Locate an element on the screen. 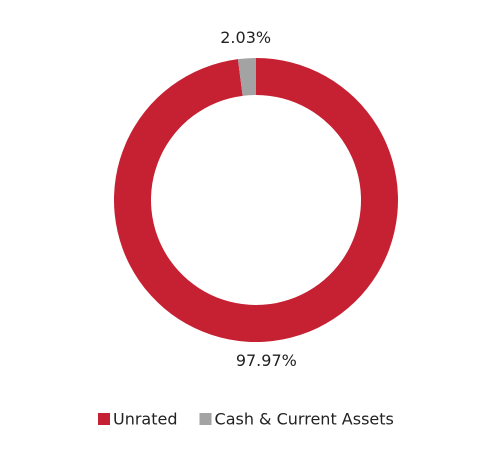 The image size is (480, 463). data-label: 97.97% is located at coordinates (266, 360).